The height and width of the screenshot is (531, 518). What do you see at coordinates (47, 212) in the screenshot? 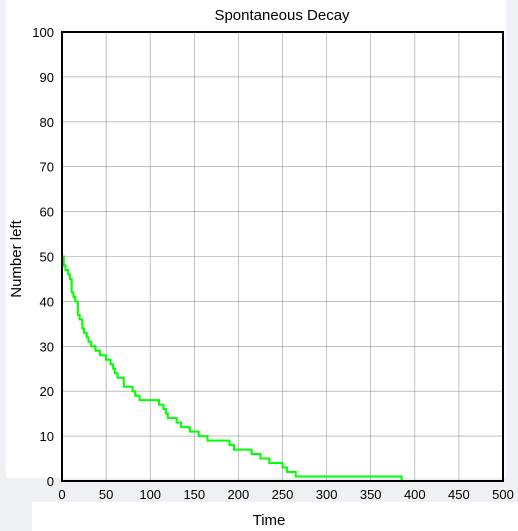
I see `y-tick-label: 60` at bounding box center [47, 212].